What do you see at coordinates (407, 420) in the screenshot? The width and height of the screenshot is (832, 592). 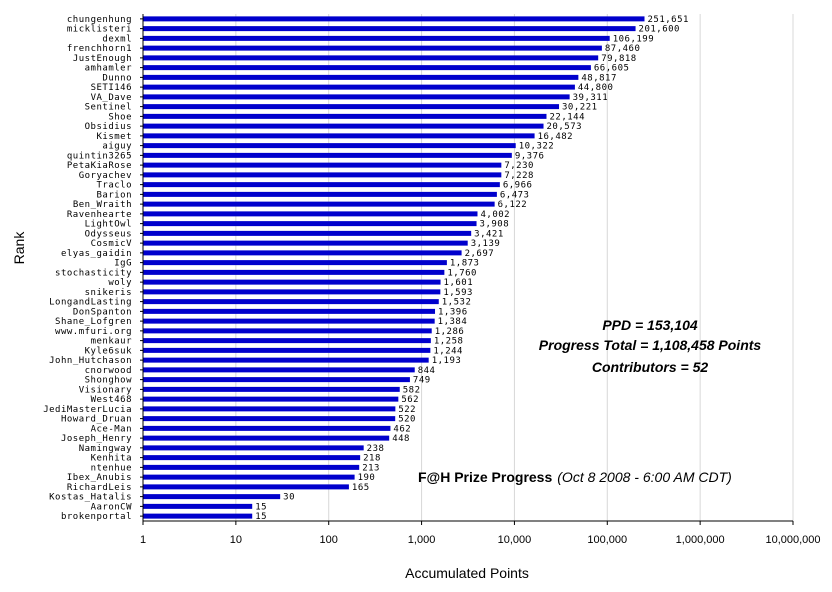 I see `data-label: 520` at bounding box center [407, 420].